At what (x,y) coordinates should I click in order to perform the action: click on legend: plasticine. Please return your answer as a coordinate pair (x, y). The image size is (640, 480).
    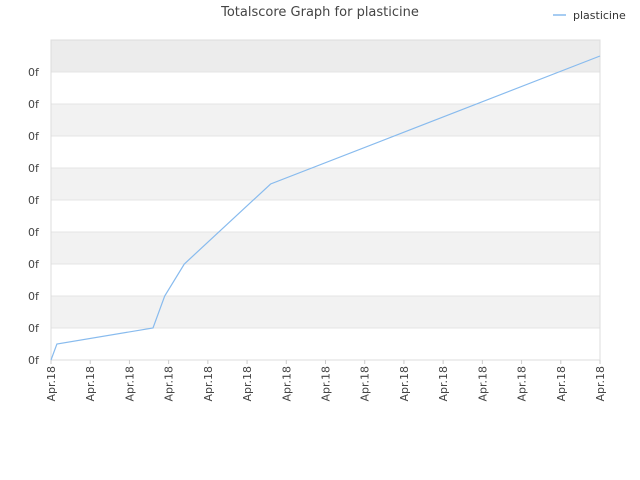
    Looking at the image, I should click on (589, 15).